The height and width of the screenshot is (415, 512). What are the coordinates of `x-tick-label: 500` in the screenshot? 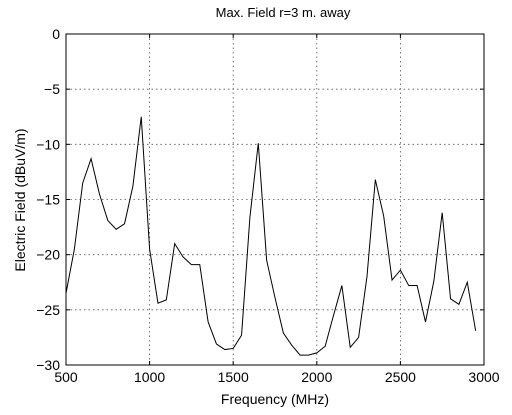 It's located at (66, 377).